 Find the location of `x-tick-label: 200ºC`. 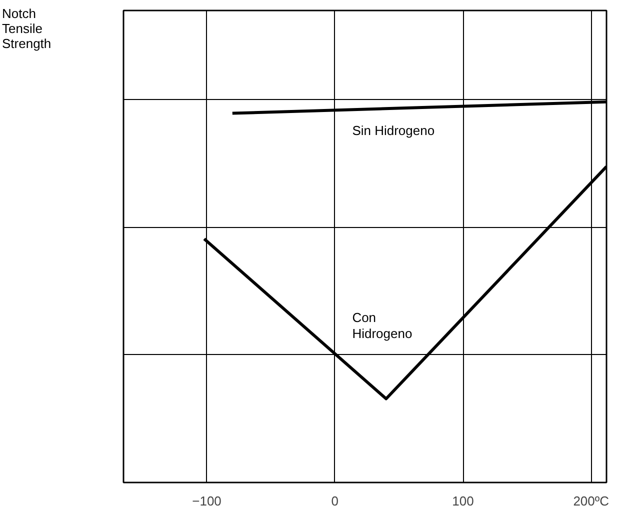

x-tick-label: 200ºC is located at coordinates (591, 501).